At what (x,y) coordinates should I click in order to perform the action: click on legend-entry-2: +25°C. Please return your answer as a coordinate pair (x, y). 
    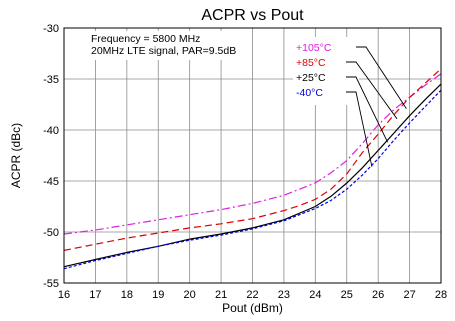
    Looking at the image, I should click on (311, 78).